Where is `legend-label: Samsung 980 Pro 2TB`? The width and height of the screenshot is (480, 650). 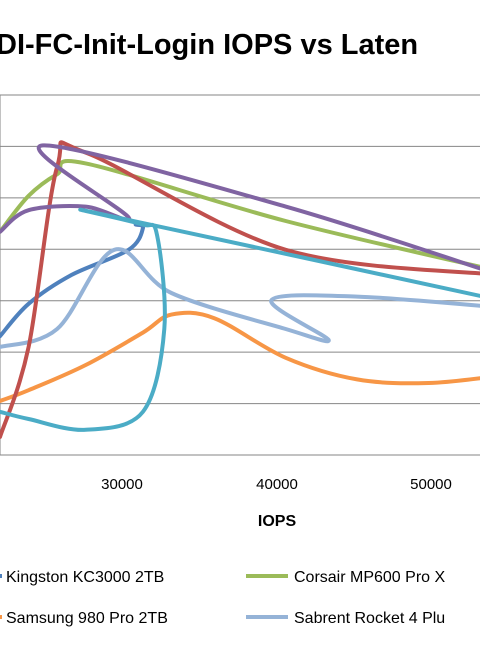
legend-label: Samsung 980 Pro 2TB is located at coordinates (87, 618).